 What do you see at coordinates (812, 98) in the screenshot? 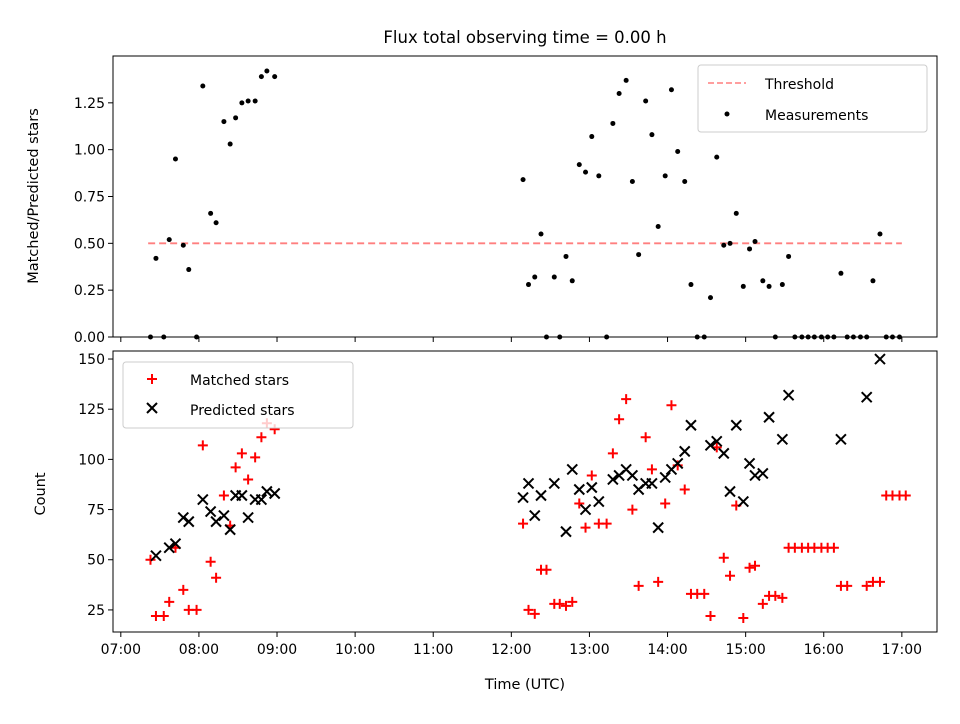
I see `top-legend: Threshold Measurements` at bounding box center [812, 98].